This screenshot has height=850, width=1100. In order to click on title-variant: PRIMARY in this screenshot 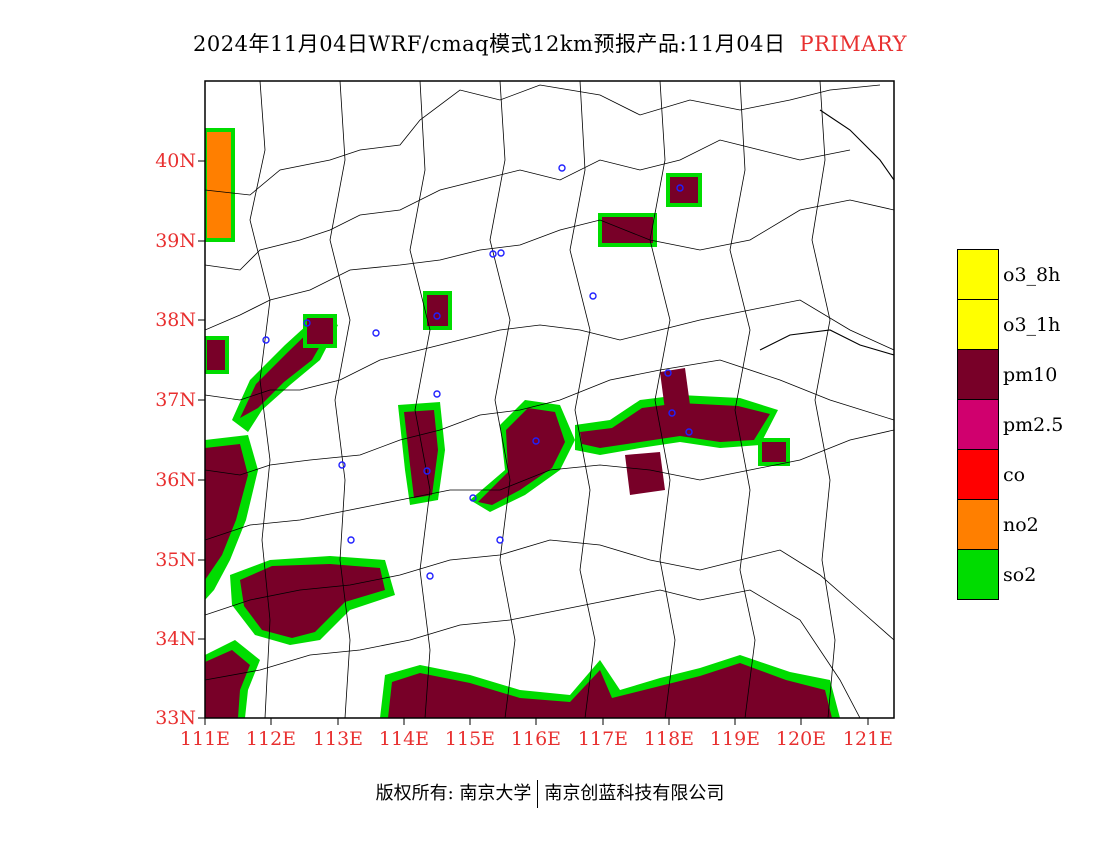, I will do `click(853, 44)`.